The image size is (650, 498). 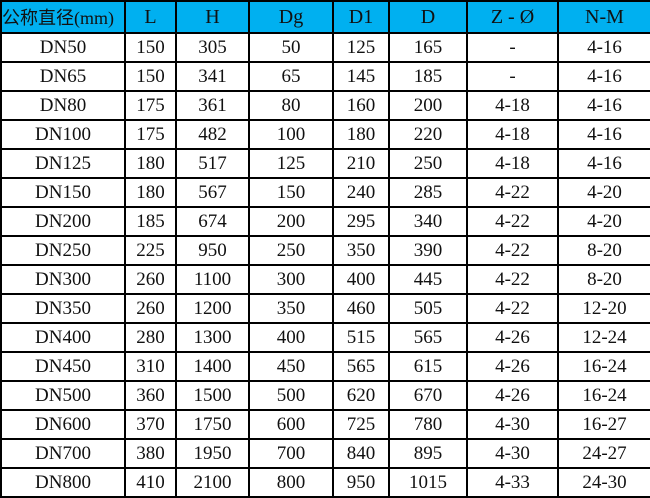 What do you see at coordinates (63, 134) in the screenshot?
I see `table-cell: DN100` at bounding box center [63, 134].